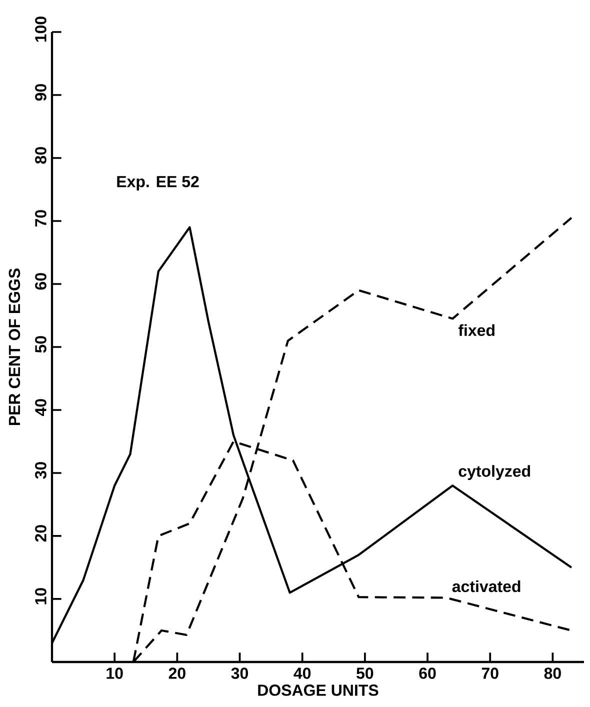  I want to click on series-label: fixed, so click(476, 330).